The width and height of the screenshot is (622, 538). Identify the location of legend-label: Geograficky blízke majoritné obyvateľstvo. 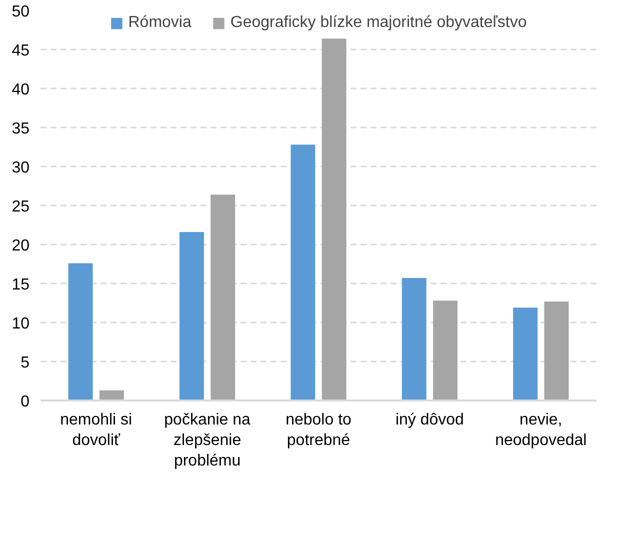
(378, 23).